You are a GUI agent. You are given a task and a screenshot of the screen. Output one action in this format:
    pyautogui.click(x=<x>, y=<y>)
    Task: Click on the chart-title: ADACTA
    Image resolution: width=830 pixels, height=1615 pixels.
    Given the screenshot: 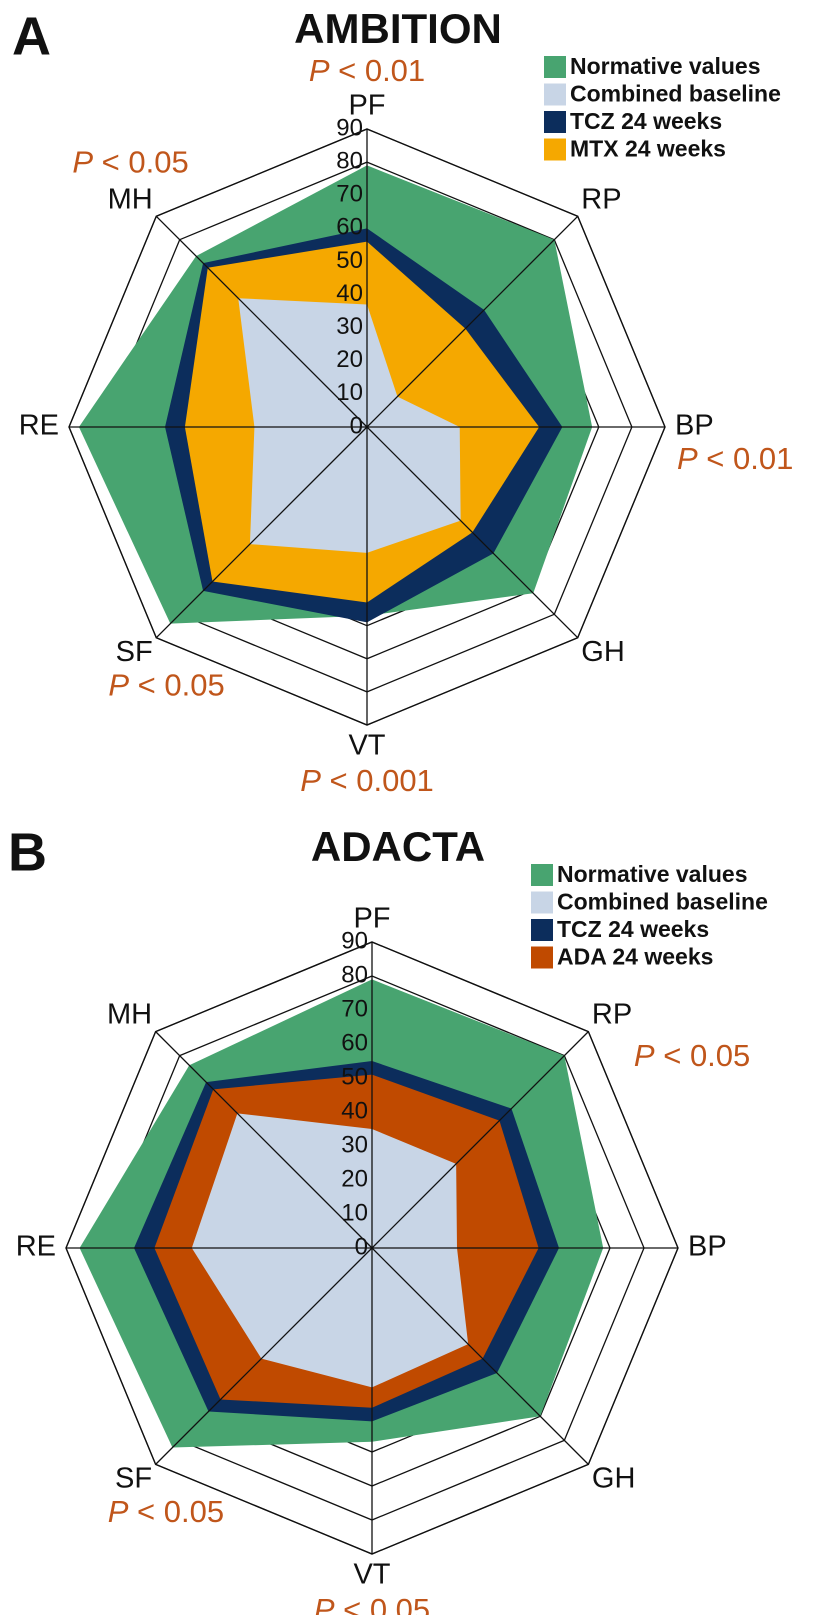 What is the action you would take?
    pyautogui.click(x=398, y=846)
    